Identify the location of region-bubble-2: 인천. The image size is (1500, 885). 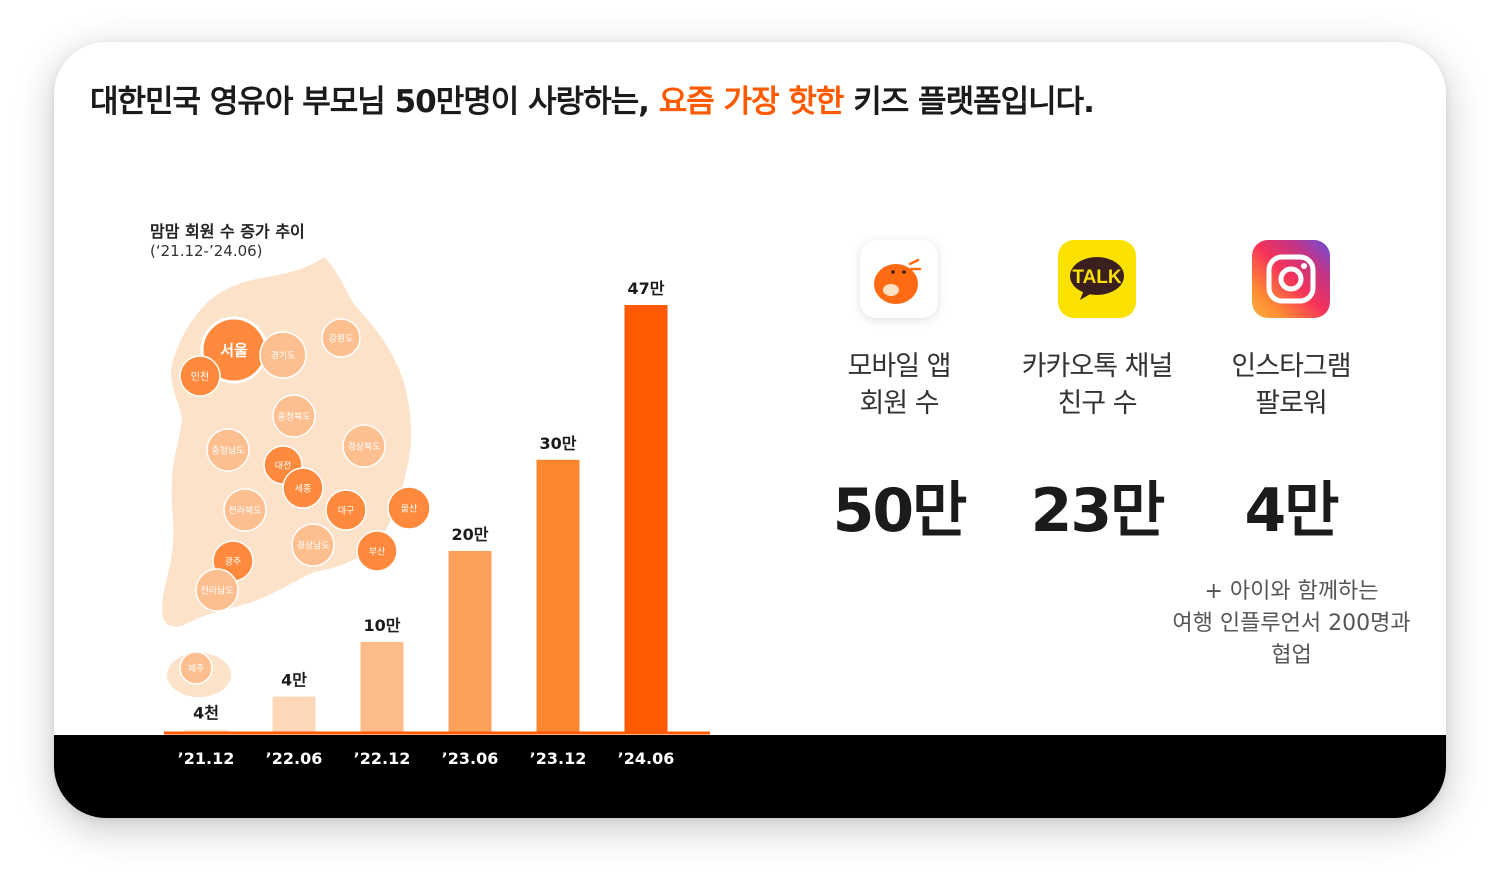
(200, 376).